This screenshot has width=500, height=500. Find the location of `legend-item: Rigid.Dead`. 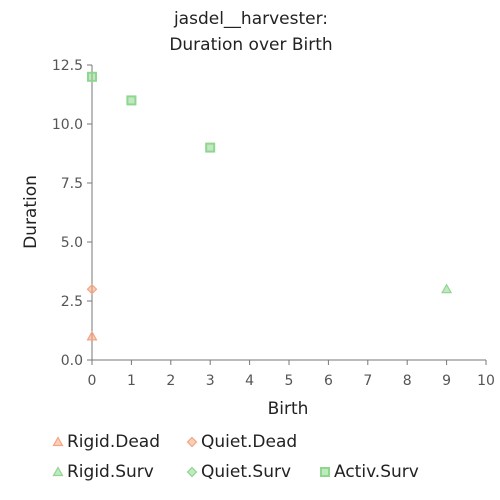

legend-item: Rigid.Dead is located at coordinates (106, 442).